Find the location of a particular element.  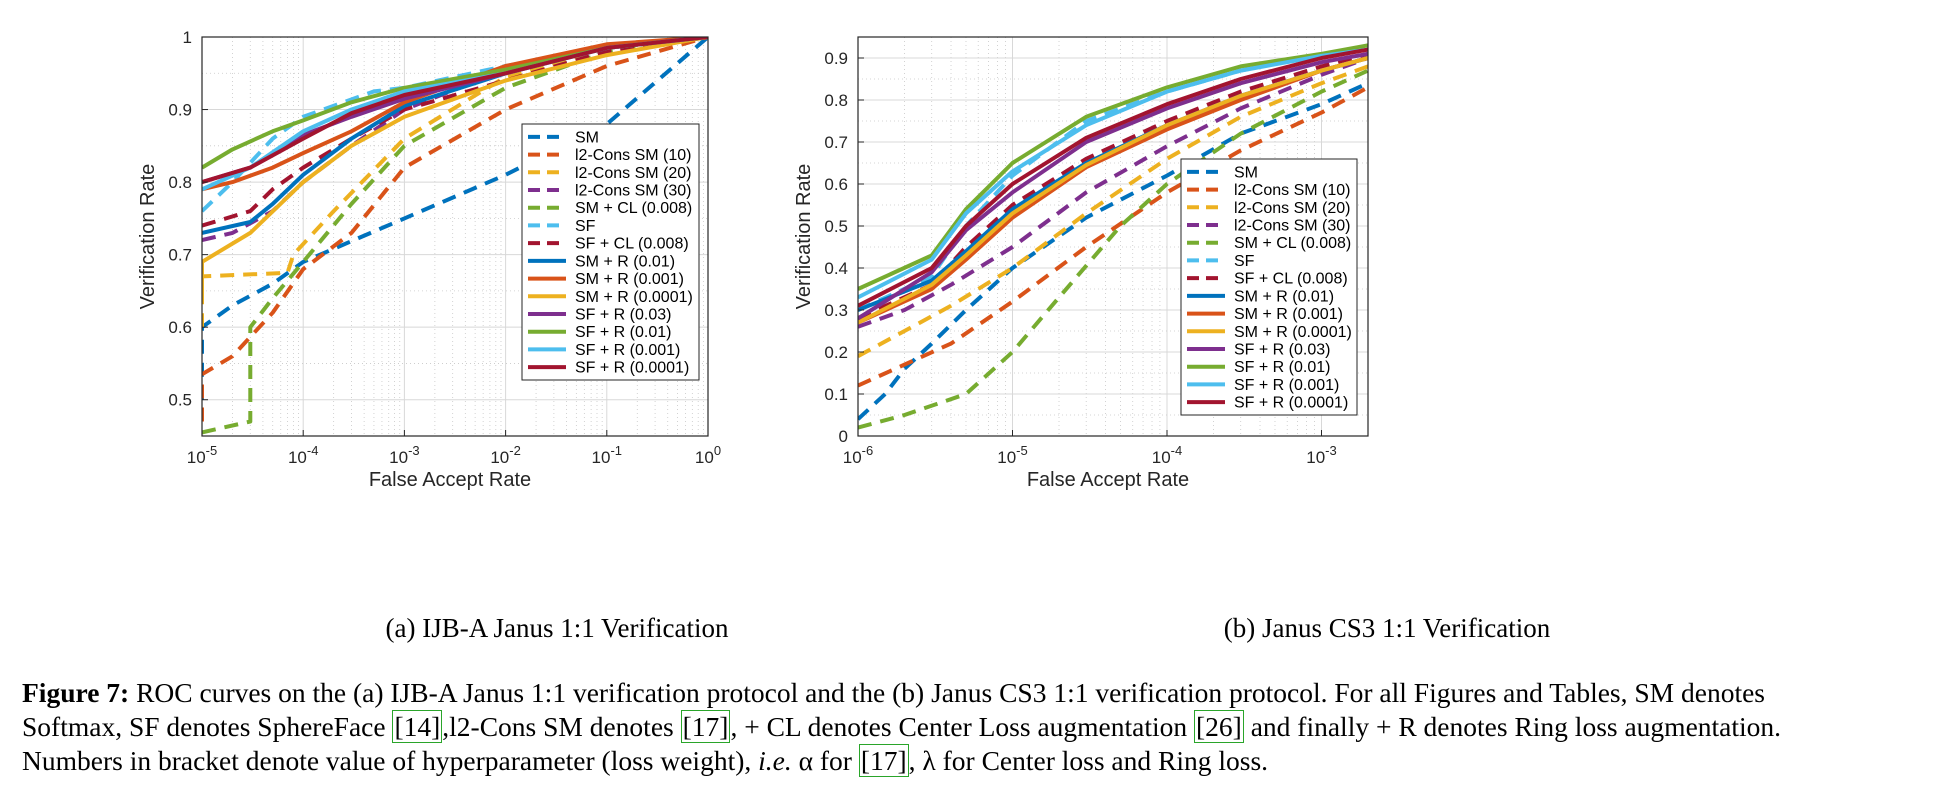

y-tick-label: 1 is located at coordinates (187, 37).